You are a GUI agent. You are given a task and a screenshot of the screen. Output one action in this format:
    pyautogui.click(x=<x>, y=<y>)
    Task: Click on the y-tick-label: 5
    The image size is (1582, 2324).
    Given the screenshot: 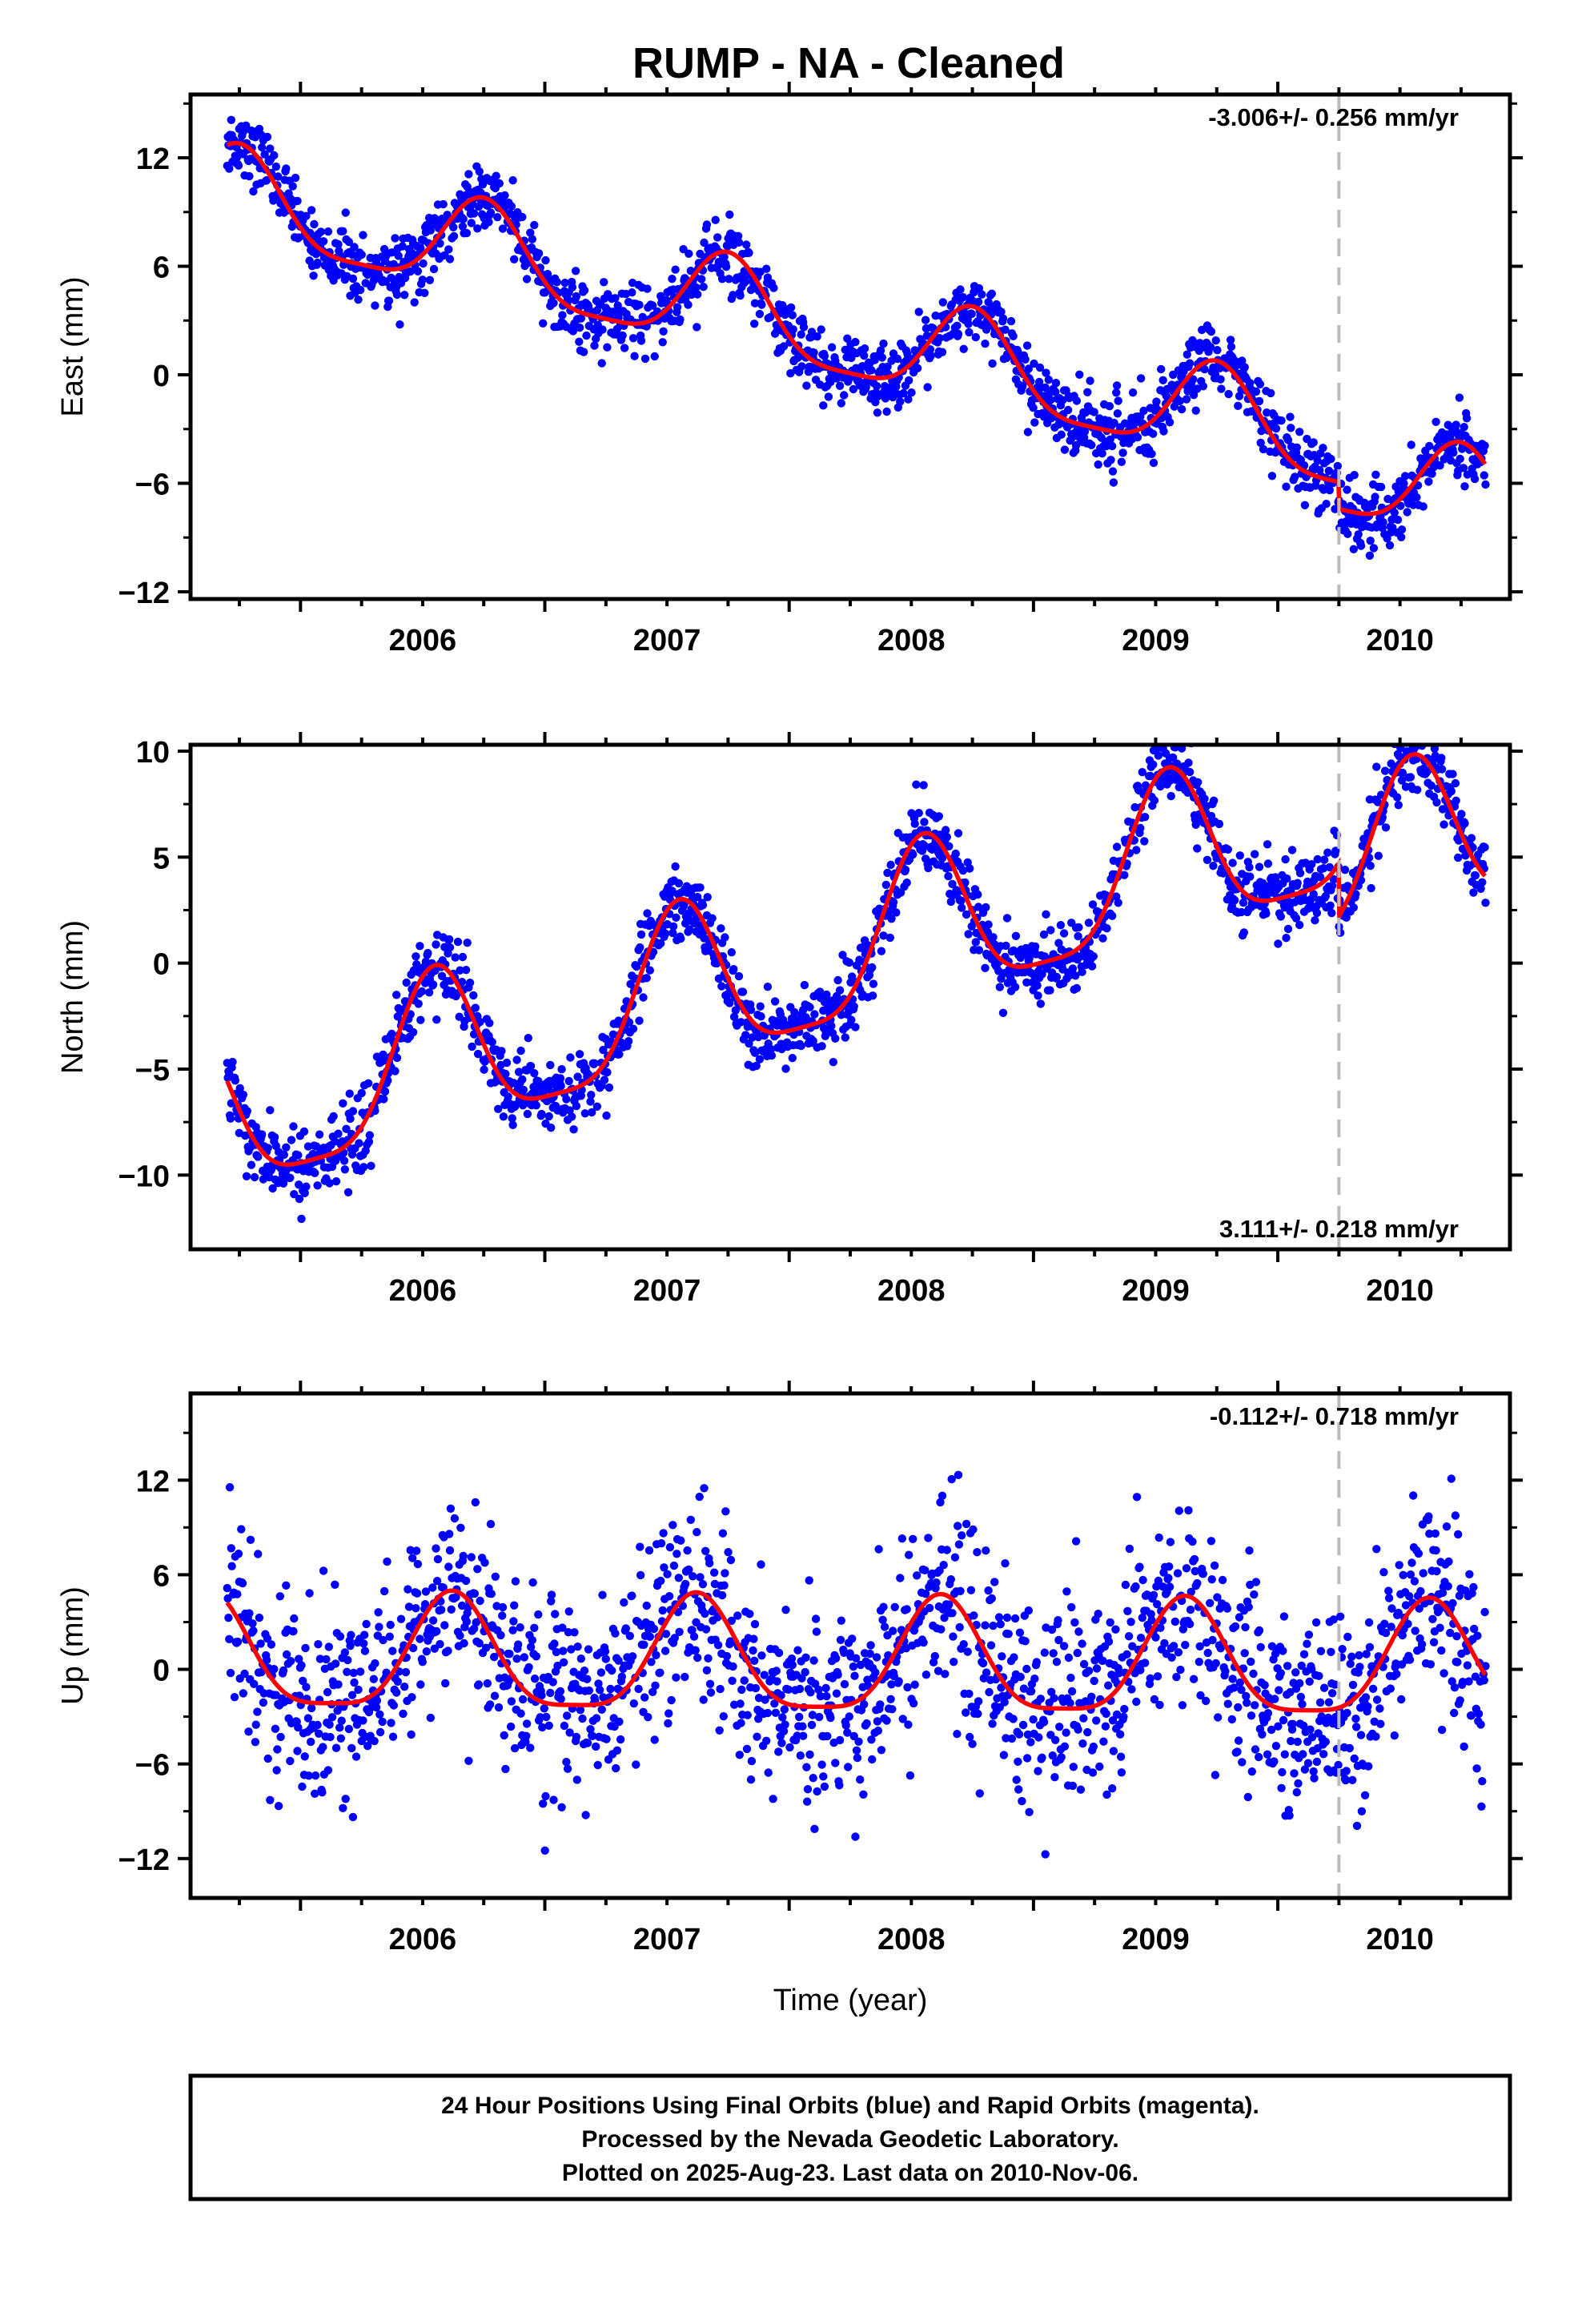 What is the action you would take?
    pyautogui.click(x=161, y=858)
    